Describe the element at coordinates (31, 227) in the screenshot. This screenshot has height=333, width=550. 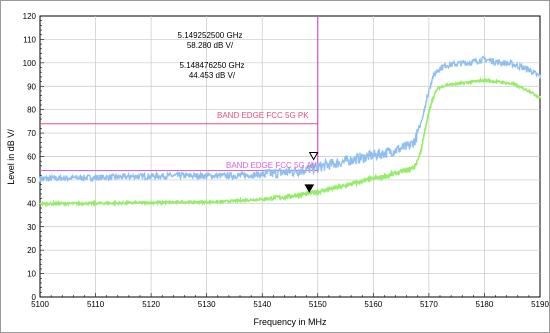
I see `y-tick-label: 30` at that location.